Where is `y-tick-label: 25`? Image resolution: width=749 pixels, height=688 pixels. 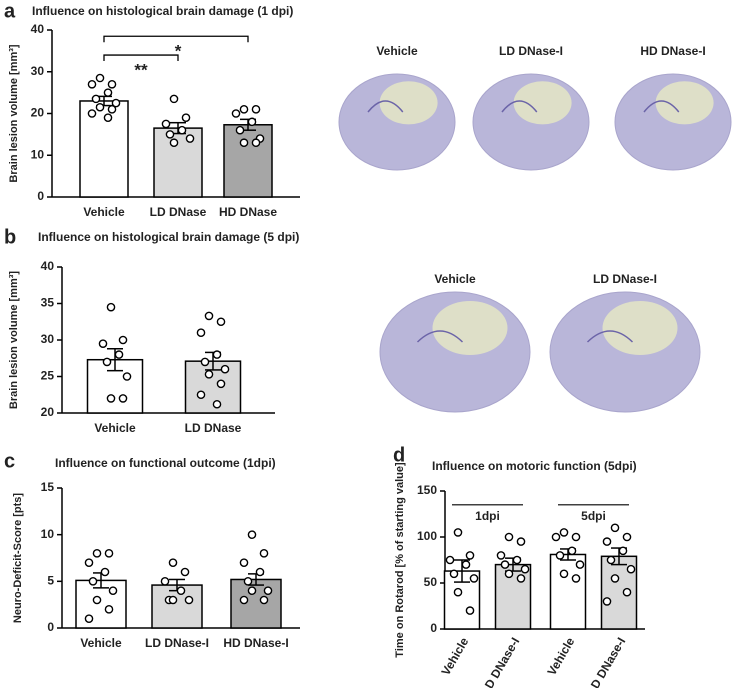 y-tick-label: 25 is located at coordinates (48, 376).